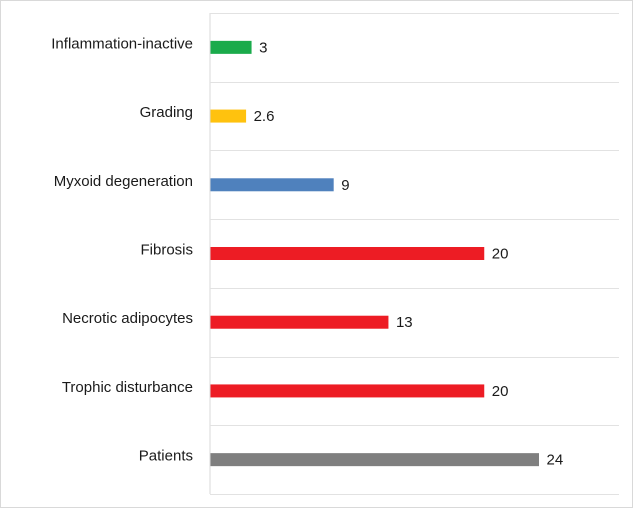 The image size is (633, 508). Describe the element at coordinates (404, 322) in the screenshot. I see `value-label: 13` at that location.